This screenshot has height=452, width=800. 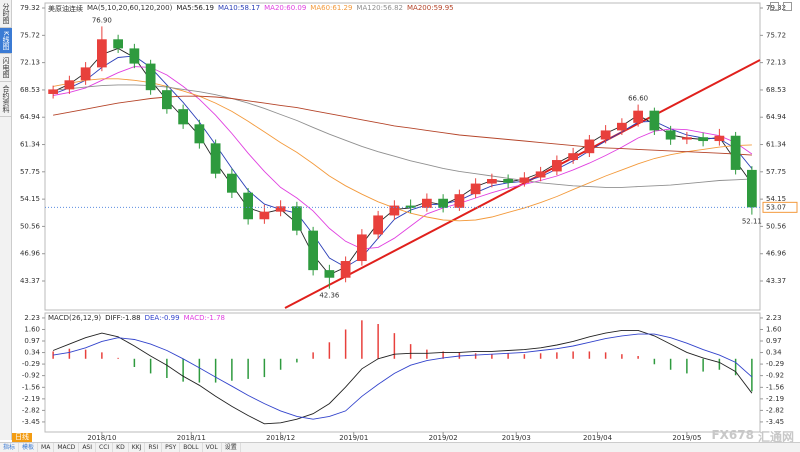 I want to click on toolbar: 指标 模板 MA MACD ASI CCI KD KKJ RSI PSY BOLL VOL 设置, so click(x=400, y=447).